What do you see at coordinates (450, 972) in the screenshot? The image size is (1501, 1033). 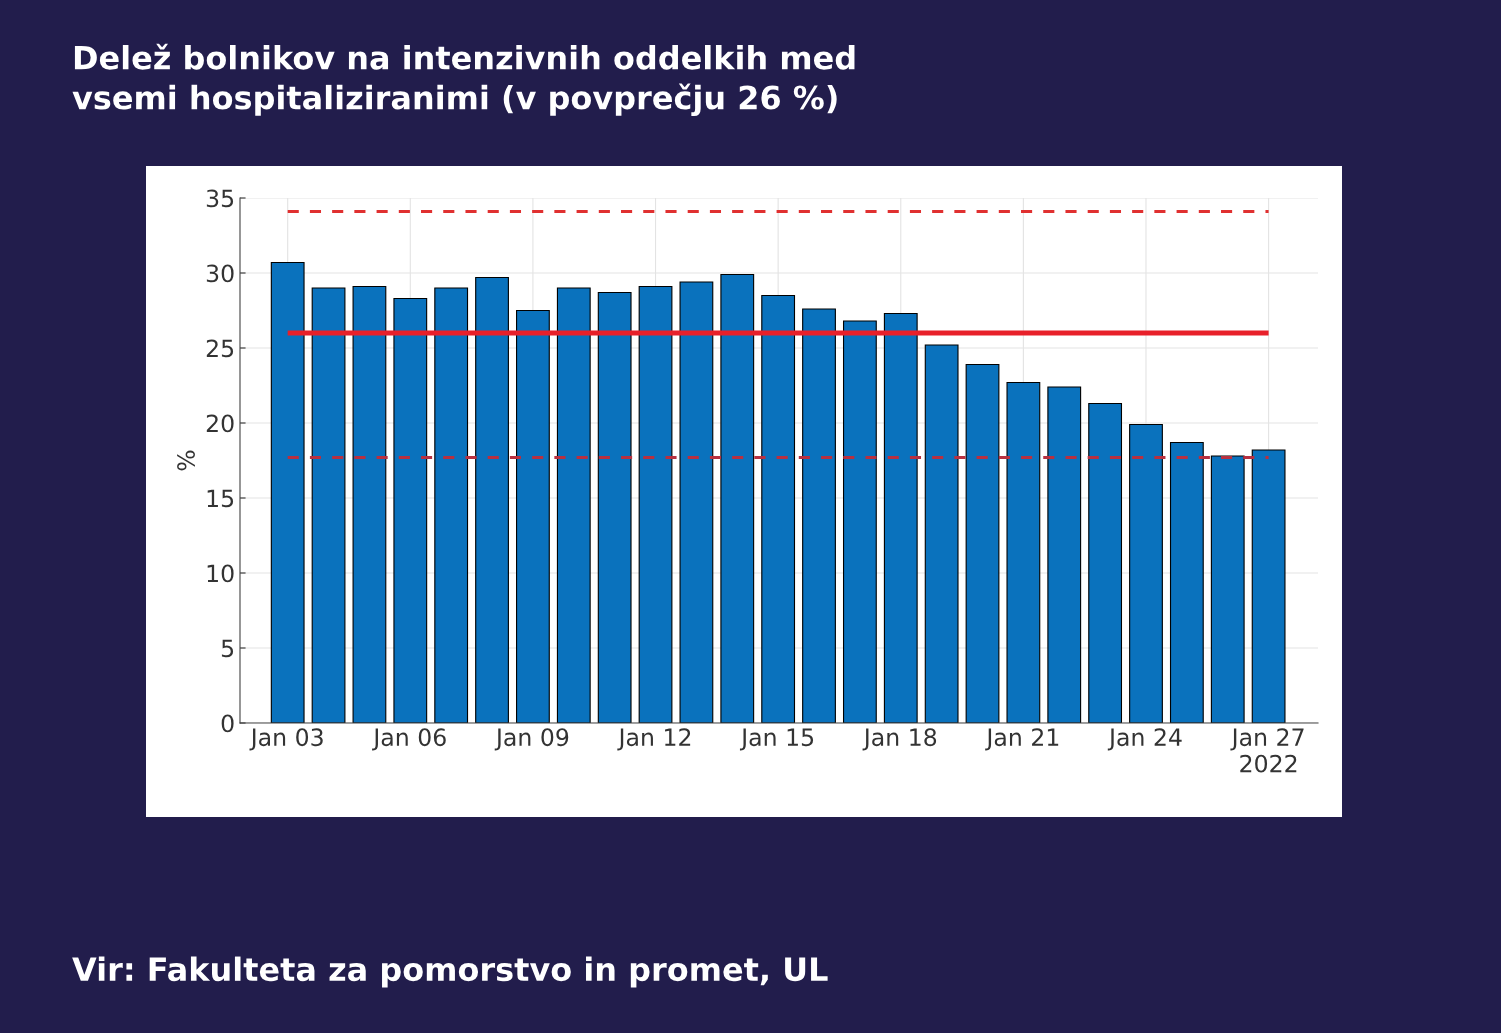 I see `text: Vir: Fakulteta za pomorstvo in promet, UL` at bounding box center [450, 972].